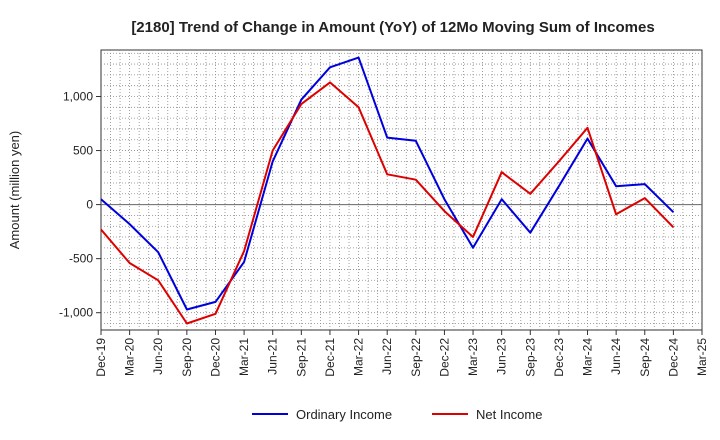 The image size is (720, 440). Describe the element at coordinates (78, 96) in the screenshot. I see `y-tick-label: 1,000` at that location.